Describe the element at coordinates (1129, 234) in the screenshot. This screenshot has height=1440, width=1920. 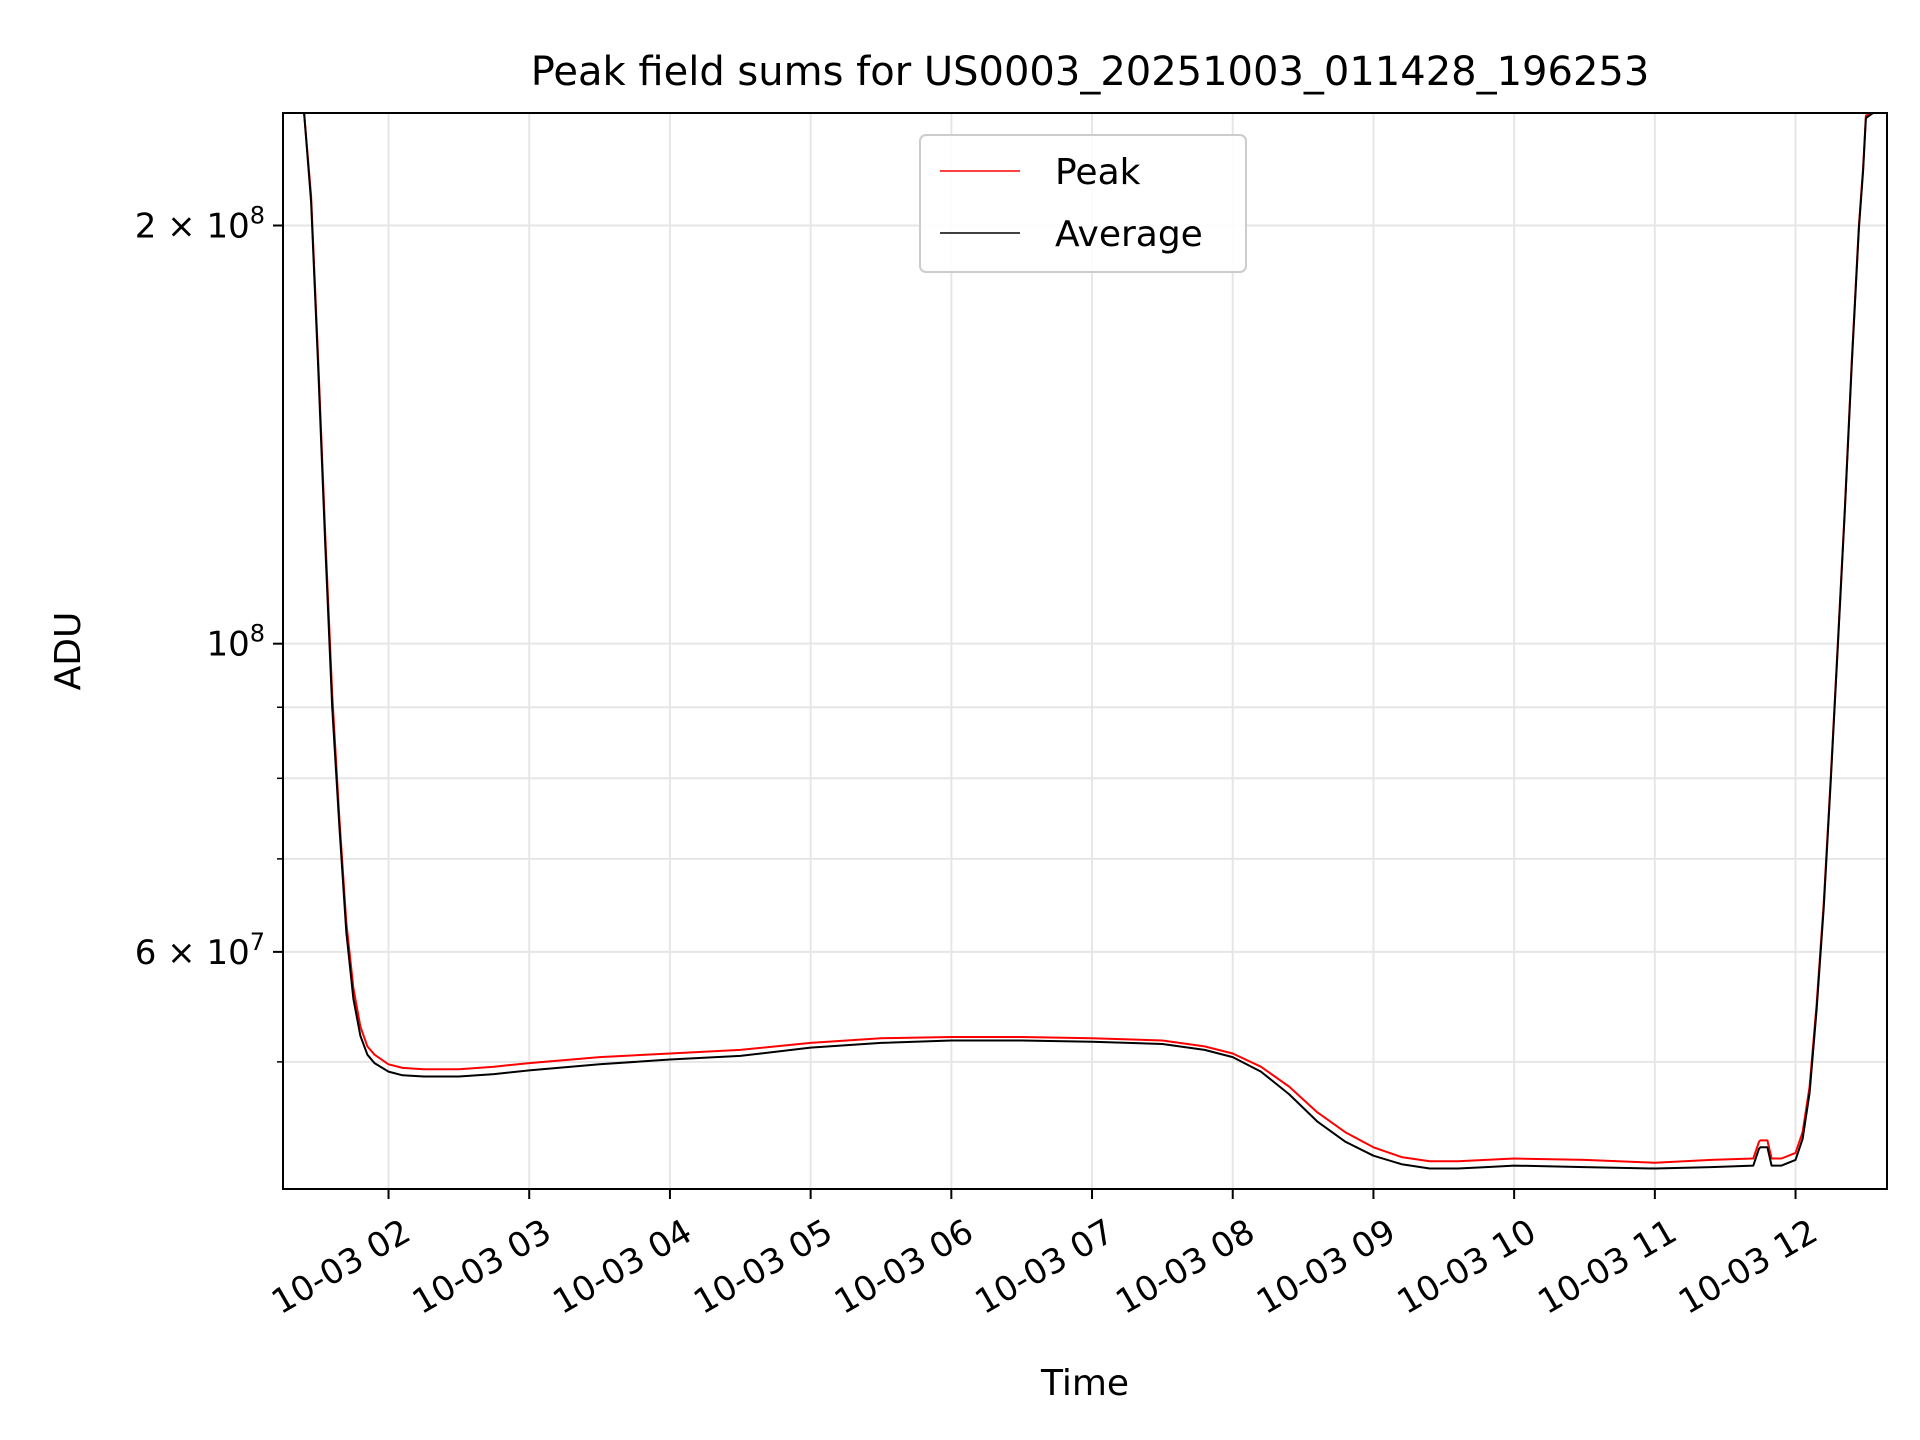
I see `legend-average-label: Average` at that location.